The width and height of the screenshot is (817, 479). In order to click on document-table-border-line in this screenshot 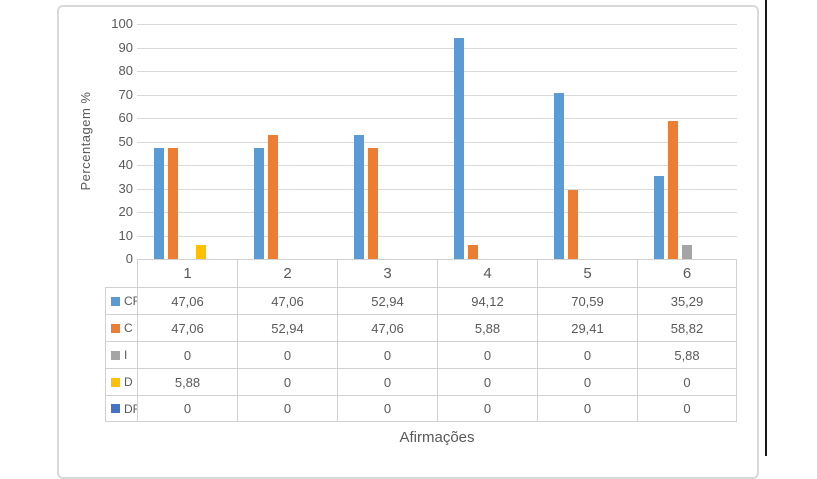, I will do `click(766, 228)`.